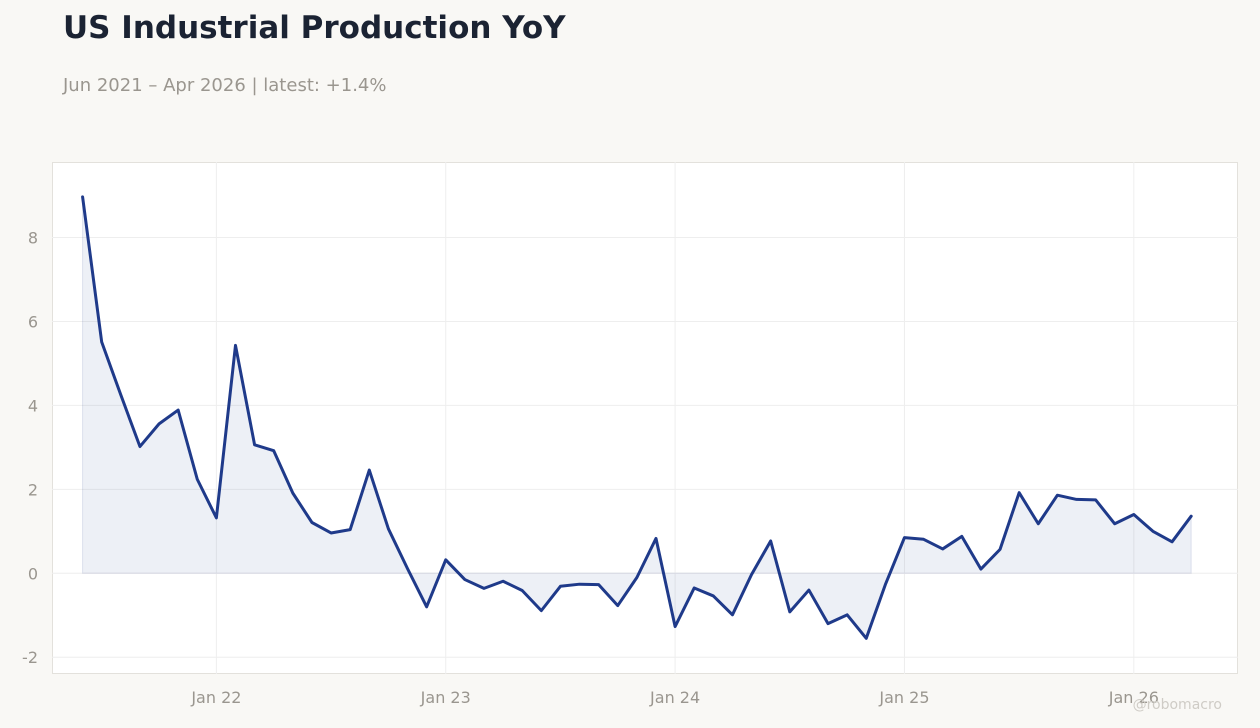  Describe the element at coordinates (674, 697) in the screenshot. I see `x-tick-label: Jan 24` at that location.